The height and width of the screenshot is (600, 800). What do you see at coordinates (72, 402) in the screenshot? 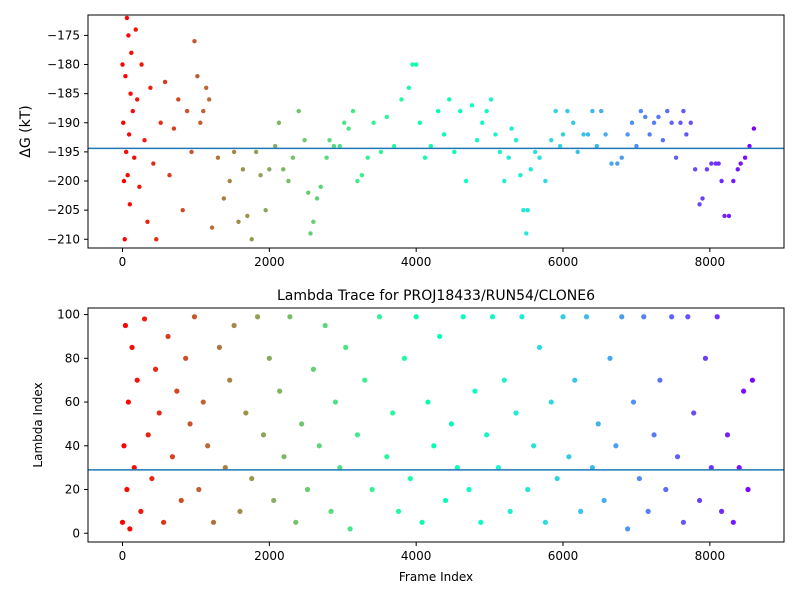
I see `bottom-y-tick-label: 60` at bounding box center [72, 402].